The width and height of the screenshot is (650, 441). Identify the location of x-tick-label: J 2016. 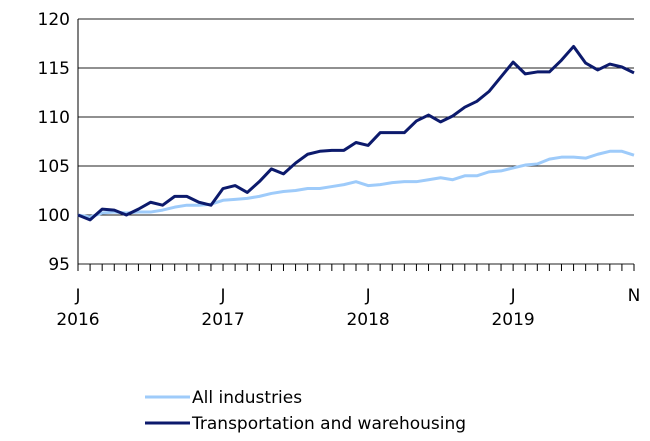
(77, 308).